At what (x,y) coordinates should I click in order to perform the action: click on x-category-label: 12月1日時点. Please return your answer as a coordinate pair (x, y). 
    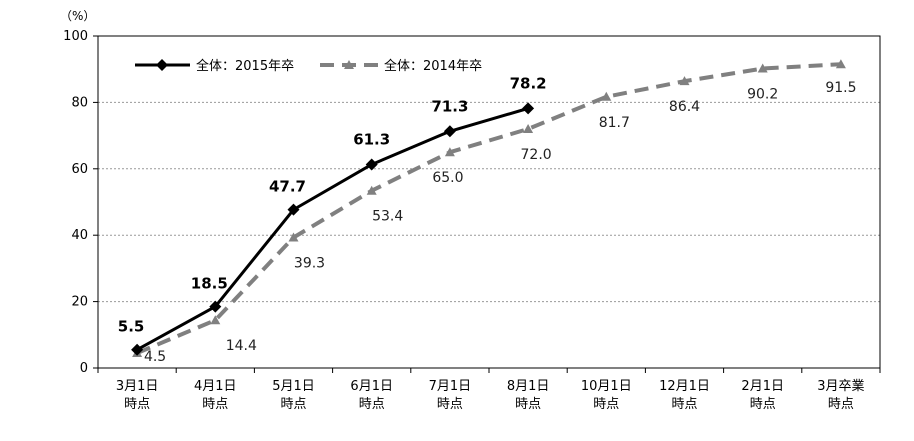
    Looking at the image, I should click on (684, 395).